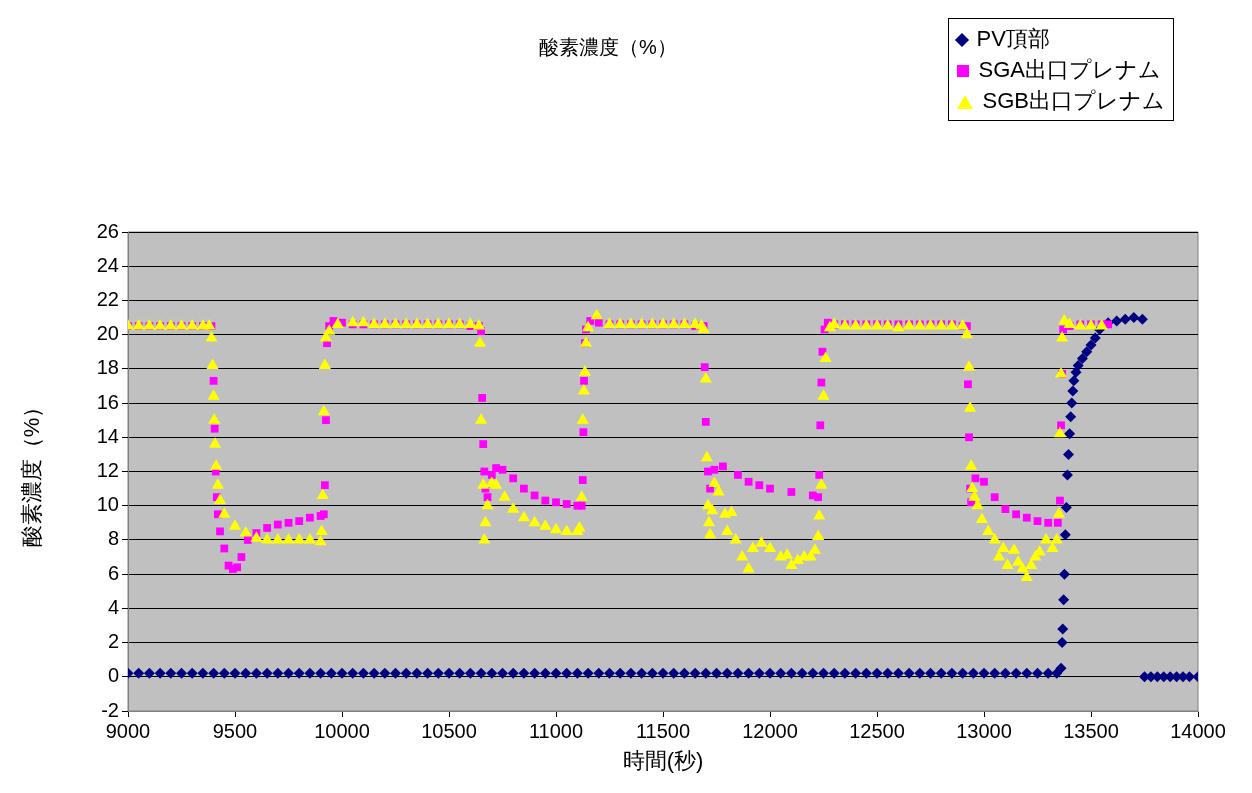 The image size is (1252, 793). I want to click on x-tick-label: 13000, so click(984, 730).